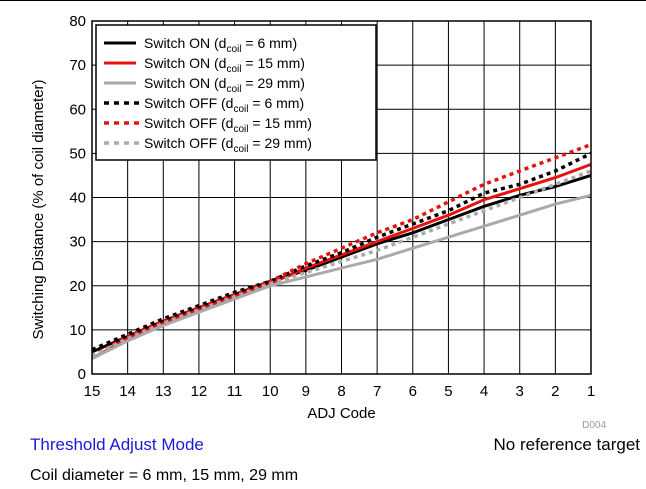 This screenshot has height=489, width=646. I want to click on x-tick-label: 9, so click(306, 391).